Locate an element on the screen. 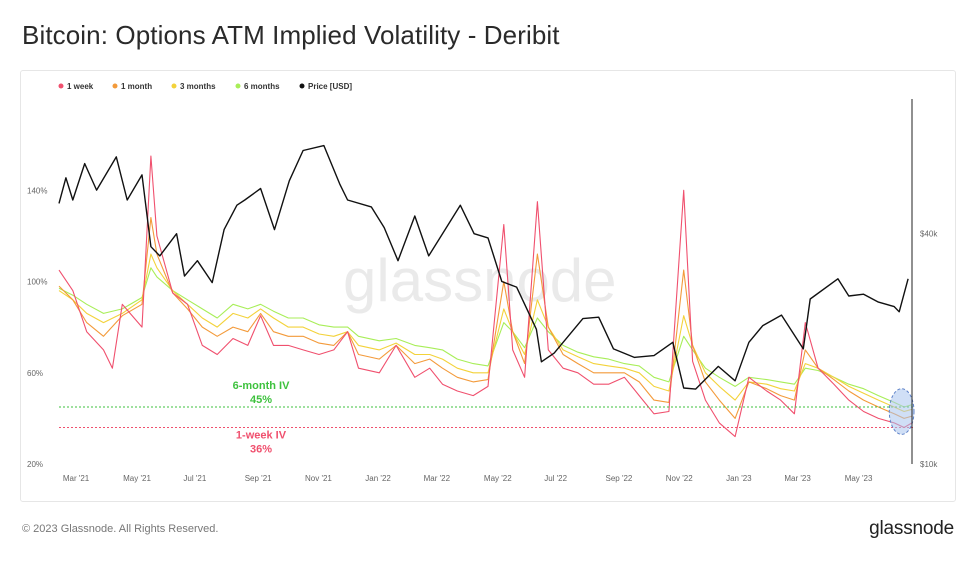 The image size is (974, 561). glassnode-logo: glassnode is located at coordinates (911, 528).